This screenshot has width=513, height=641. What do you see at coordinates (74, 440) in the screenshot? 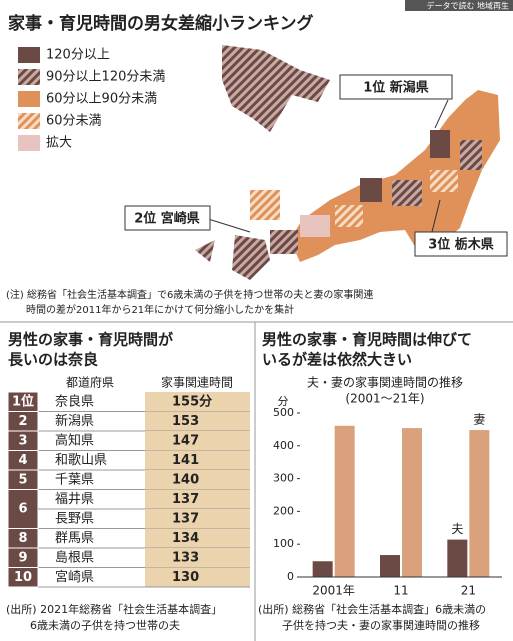
I see `prefecture: 高知県` at bounding box center [74, 440].